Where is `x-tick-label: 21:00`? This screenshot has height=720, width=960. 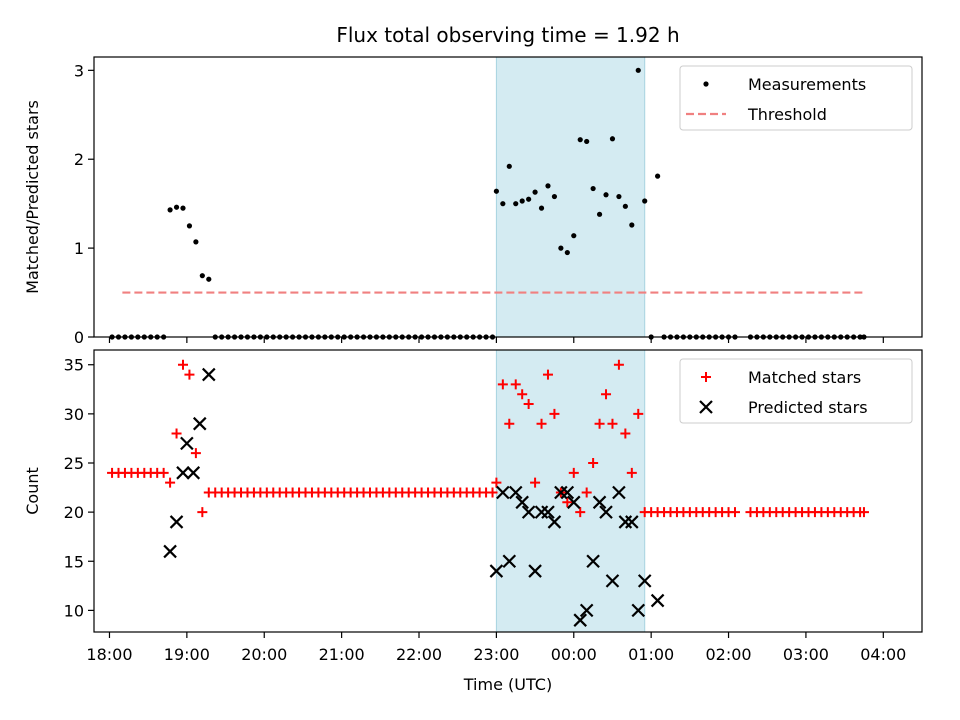
x-tick-label: 21:00 is located at coordinates (342, 654).